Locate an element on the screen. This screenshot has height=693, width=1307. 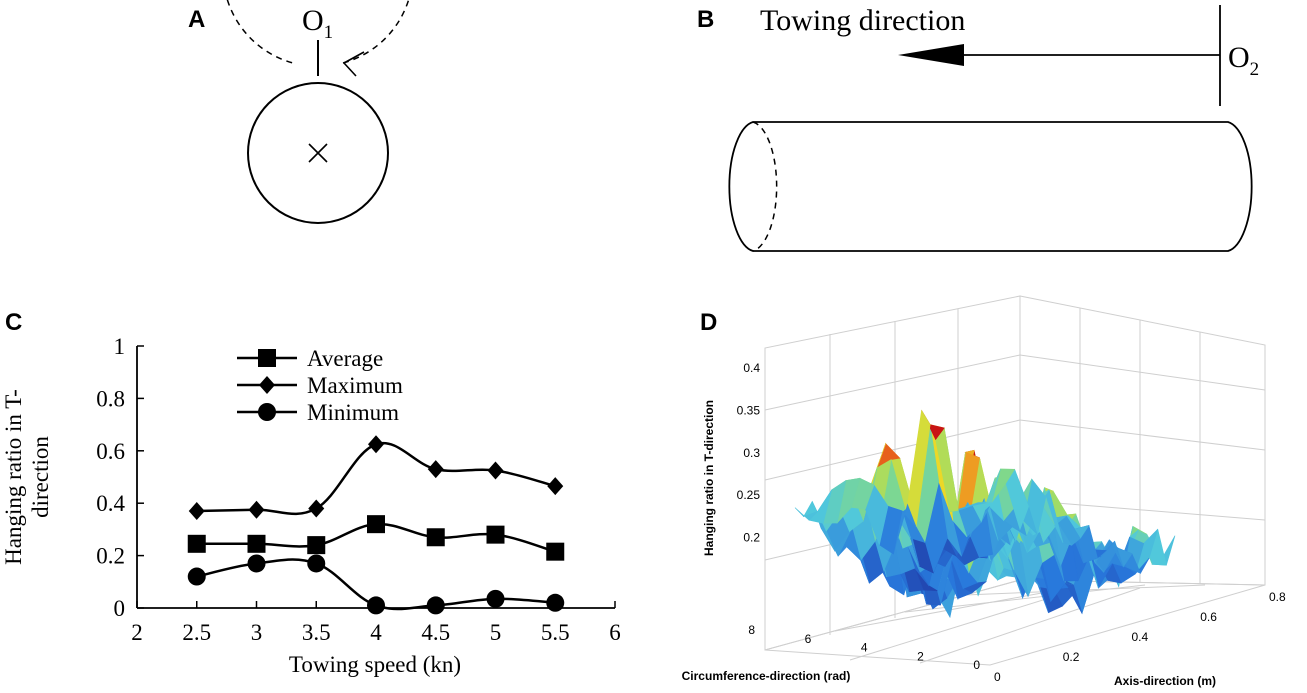
x-tick-label: 0.6 is located at coordinates (1208, 617).